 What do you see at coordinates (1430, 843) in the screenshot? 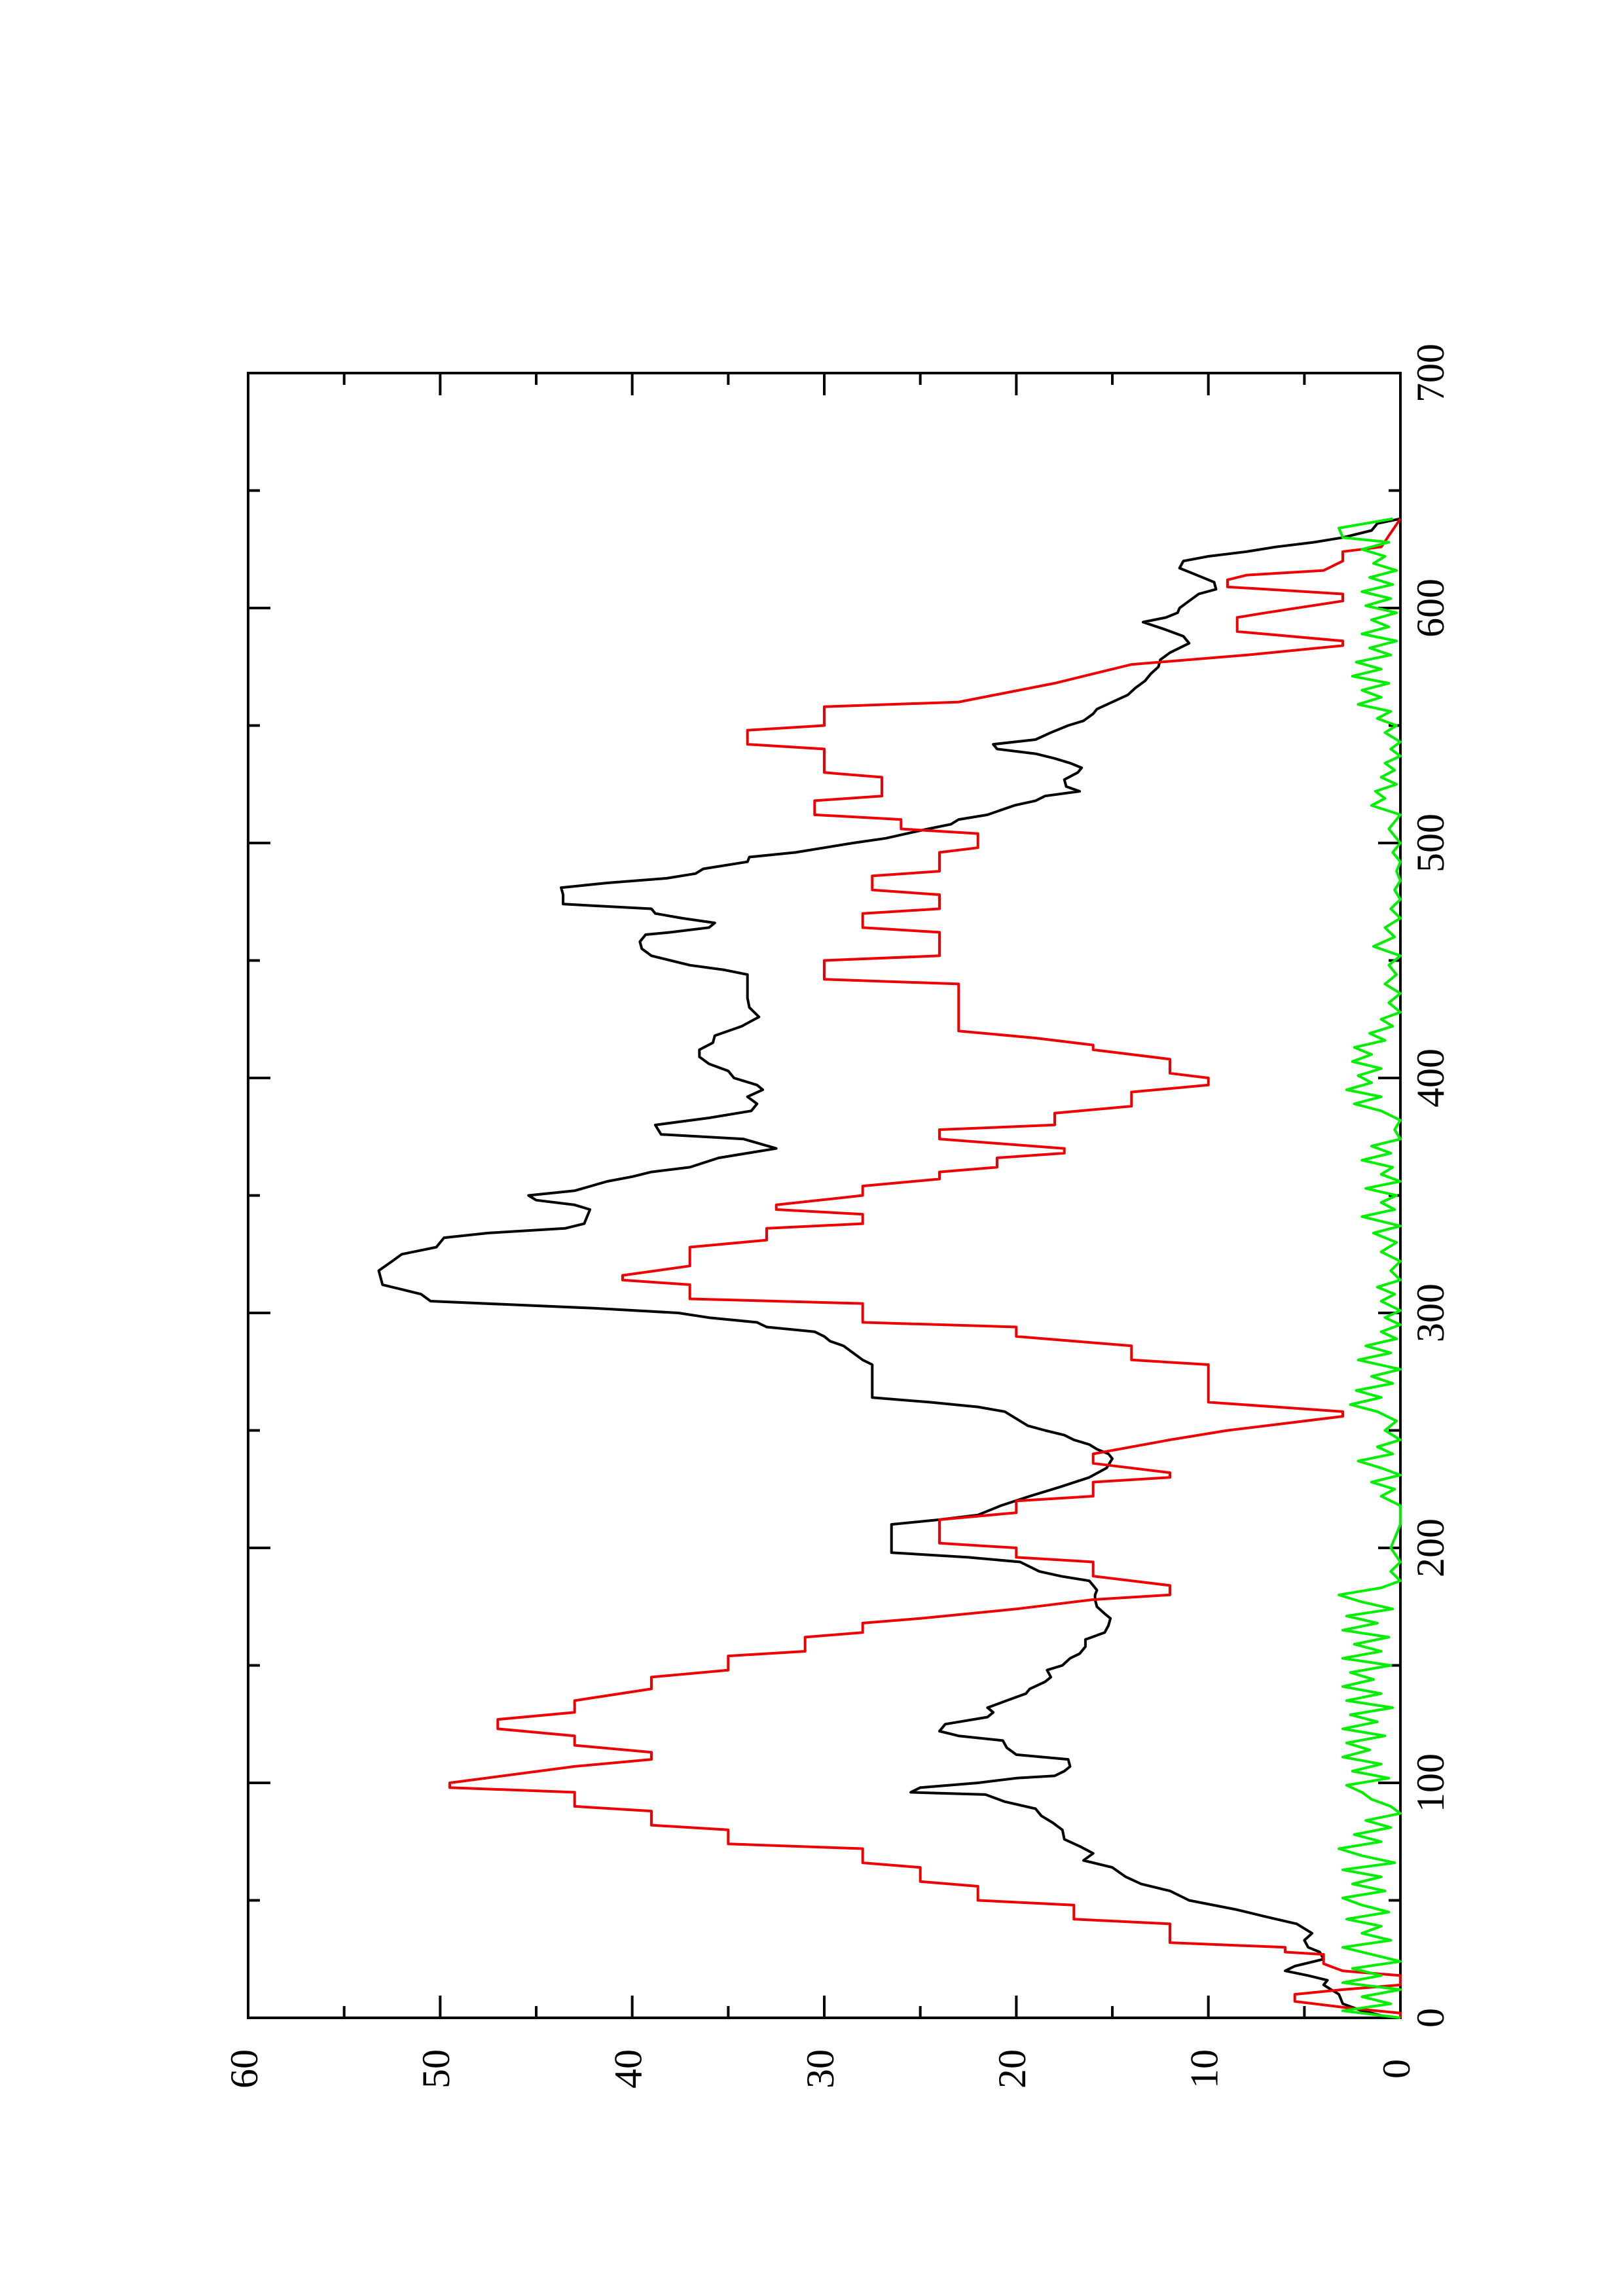
I see `x-tick-label: 500` at bounding box center [1430, 843].